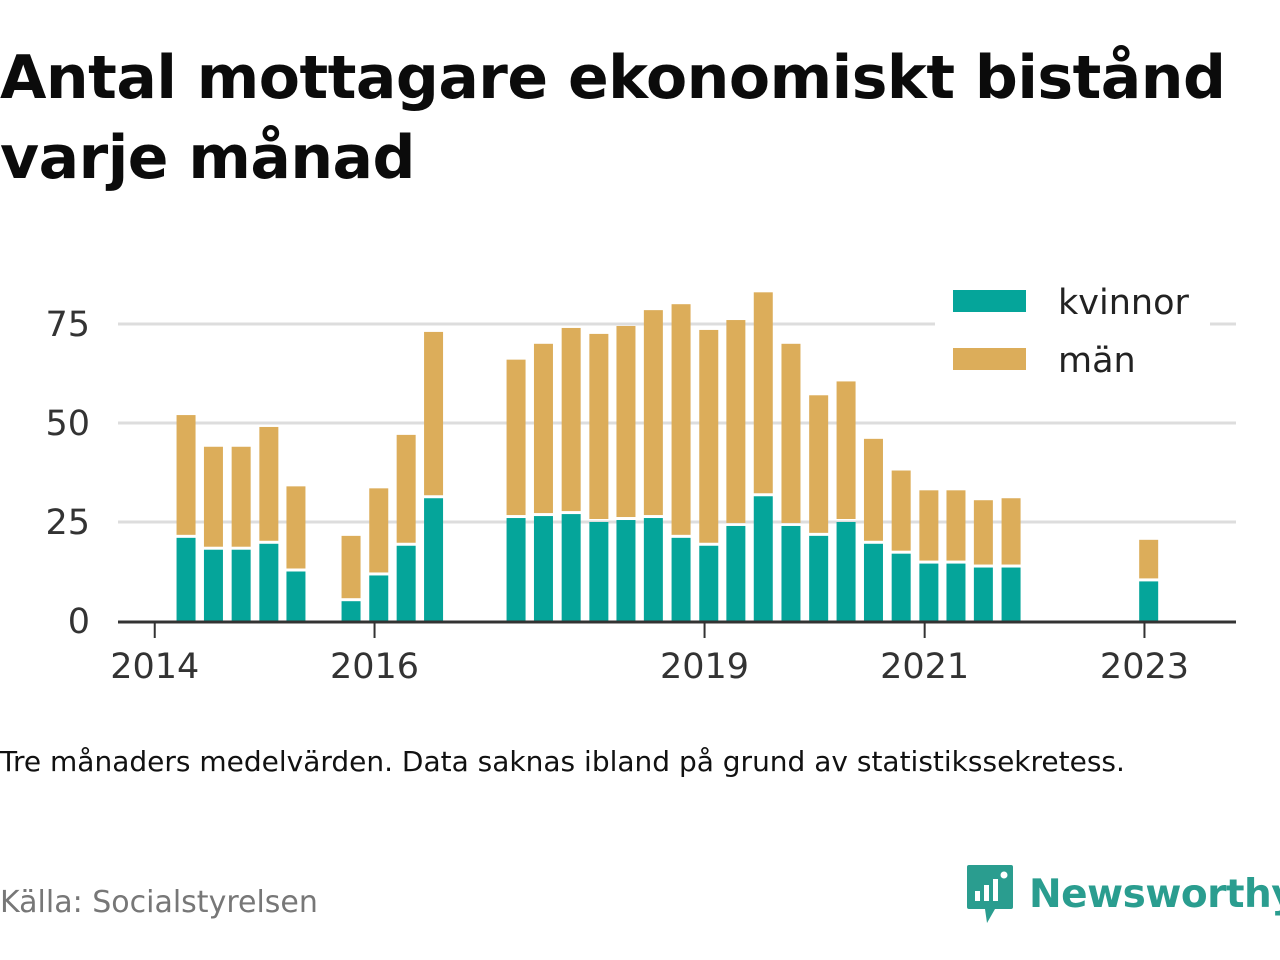 This screenshot has width=1280, height=960. I want to click on legend-label-man: män, so click(1097, 361).